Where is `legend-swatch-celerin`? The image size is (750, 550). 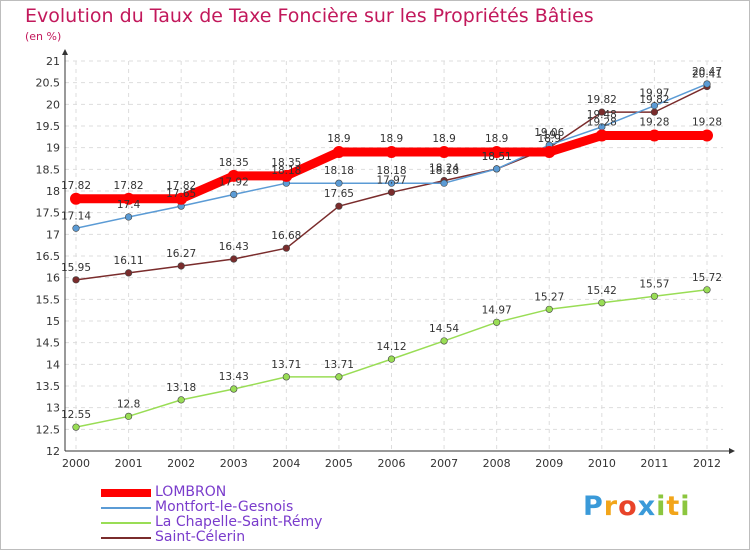 legend-swatch-celerin is located at coordinates (126, 538).